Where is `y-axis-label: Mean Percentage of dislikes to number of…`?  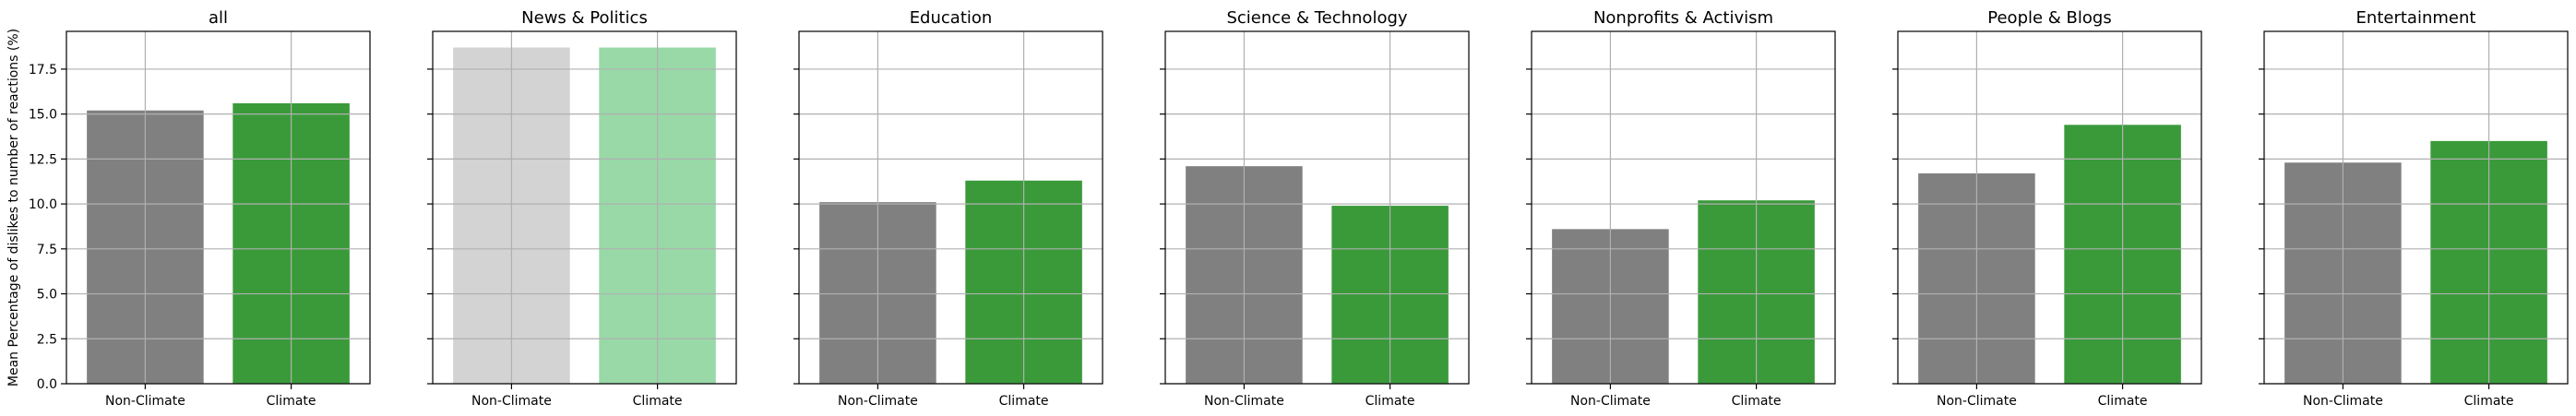
y-axis-label: Mean Percentage of dislikes to number of… is located at coordinates (13, 207).